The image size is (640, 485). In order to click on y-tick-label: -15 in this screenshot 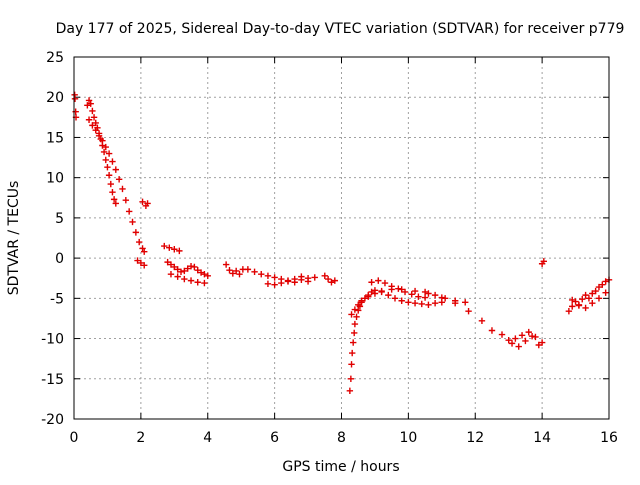, I will do `click(52, 380)`.